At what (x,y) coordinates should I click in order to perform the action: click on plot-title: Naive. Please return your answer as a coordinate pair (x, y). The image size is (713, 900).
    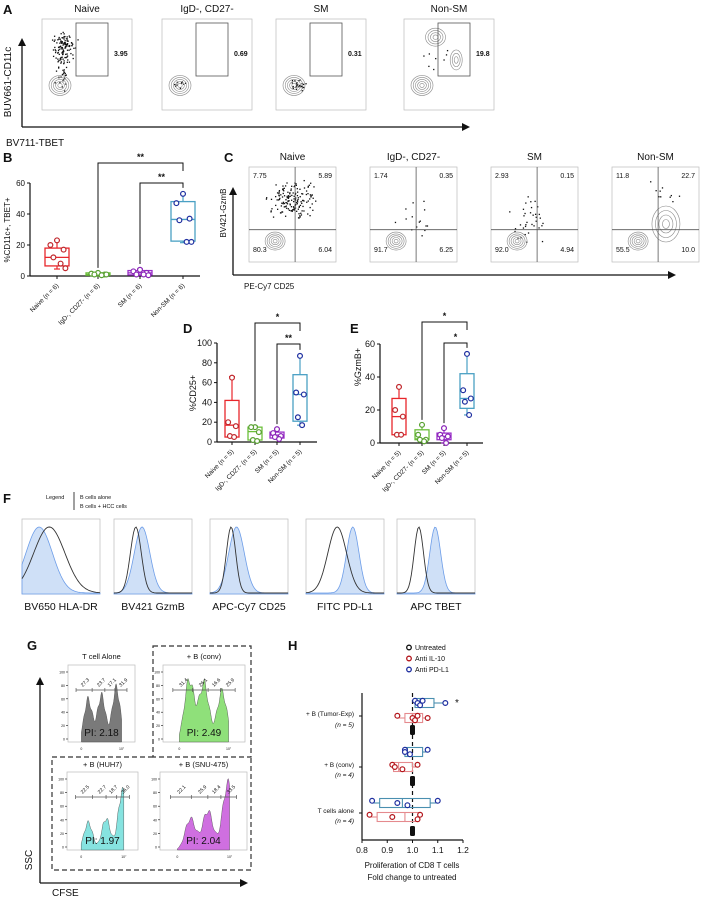
    Looking at the image, I should click on (87, 9).